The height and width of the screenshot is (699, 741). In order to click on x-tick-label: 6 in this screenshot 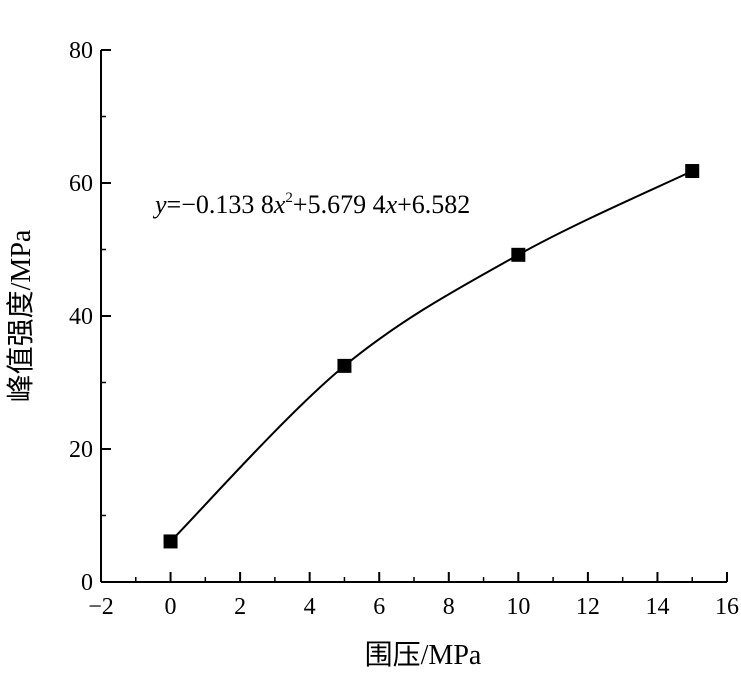, I will do `click(379, 607)`.